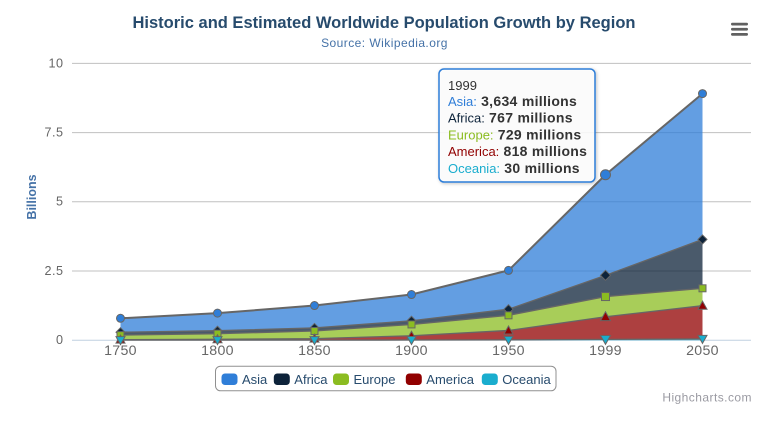 The image size is (769, 421). What do you see at coordinates (255, 379) in the screenshot?
I see `svg-text: Asia` at bounding box center [255, 379].